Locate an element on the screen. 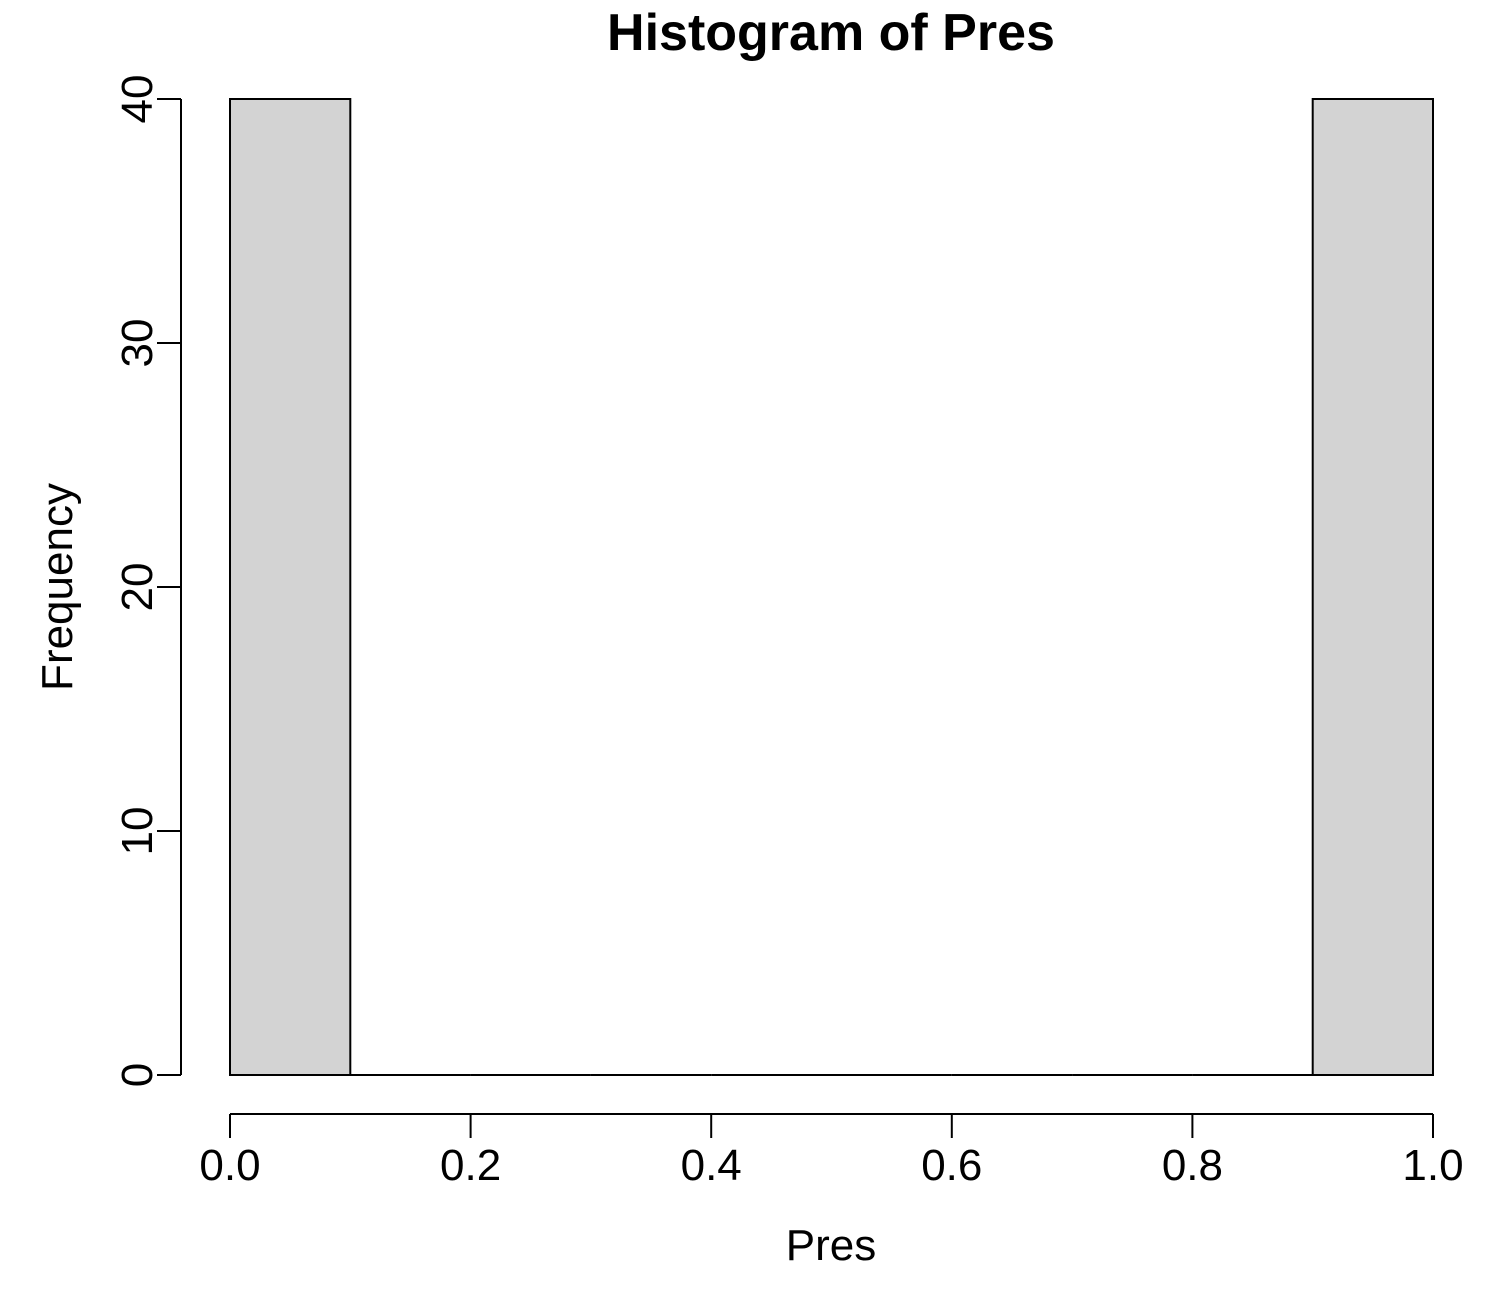  y-tick-label-2: 20 is located at coordinates (137, 587).